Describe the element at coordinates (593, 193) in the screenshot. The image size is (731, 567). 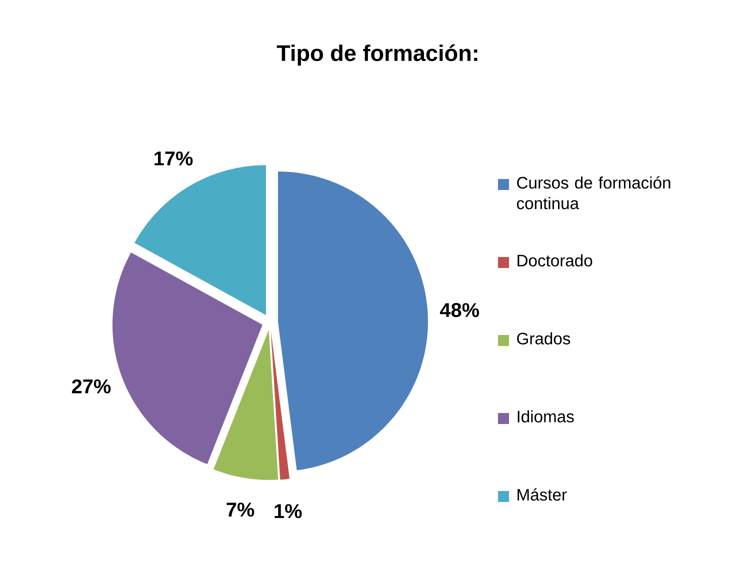
I see `legend-label: Cursos de formación continua` at that location.